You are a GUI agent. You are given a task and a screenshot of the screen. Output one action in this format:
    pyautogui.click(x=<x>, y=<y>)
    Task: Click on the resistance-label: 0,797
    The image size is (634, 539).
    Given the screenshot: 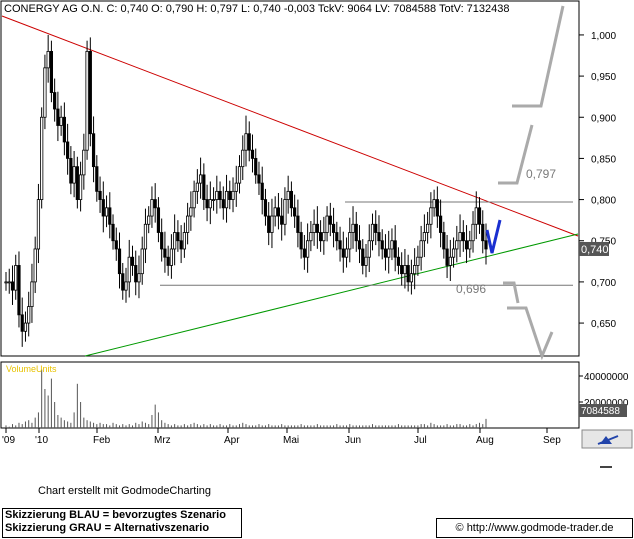 What is the action you would take?
    pyautogui.click(x=541, y=174)
    